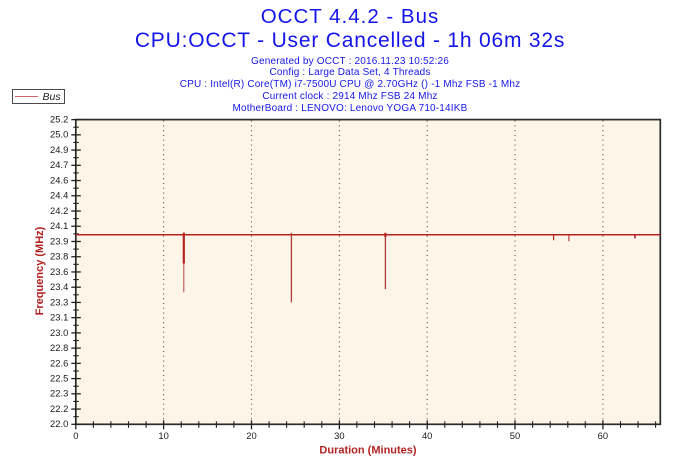 Image resolution: width=700 pixels, height=467 pixels. What do you see at coordinates (603, 435) in the screenshot?
I see `svg-text: 60` at bounding box center [603, 435].